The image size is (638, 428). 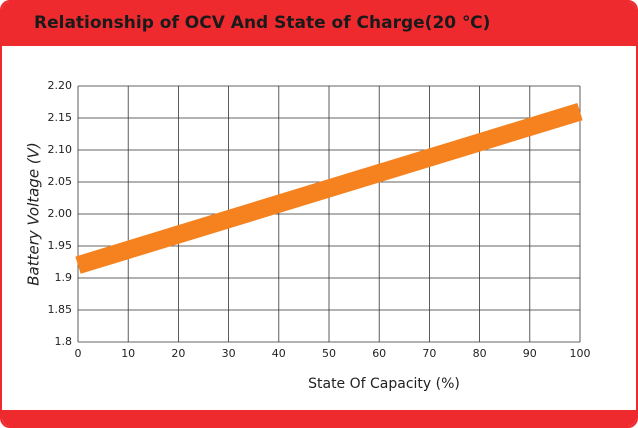 What do you see at coordinates (178, 353) in the screenshot?
I see `x-tick-label: 20` at bounding box center [178, 353].